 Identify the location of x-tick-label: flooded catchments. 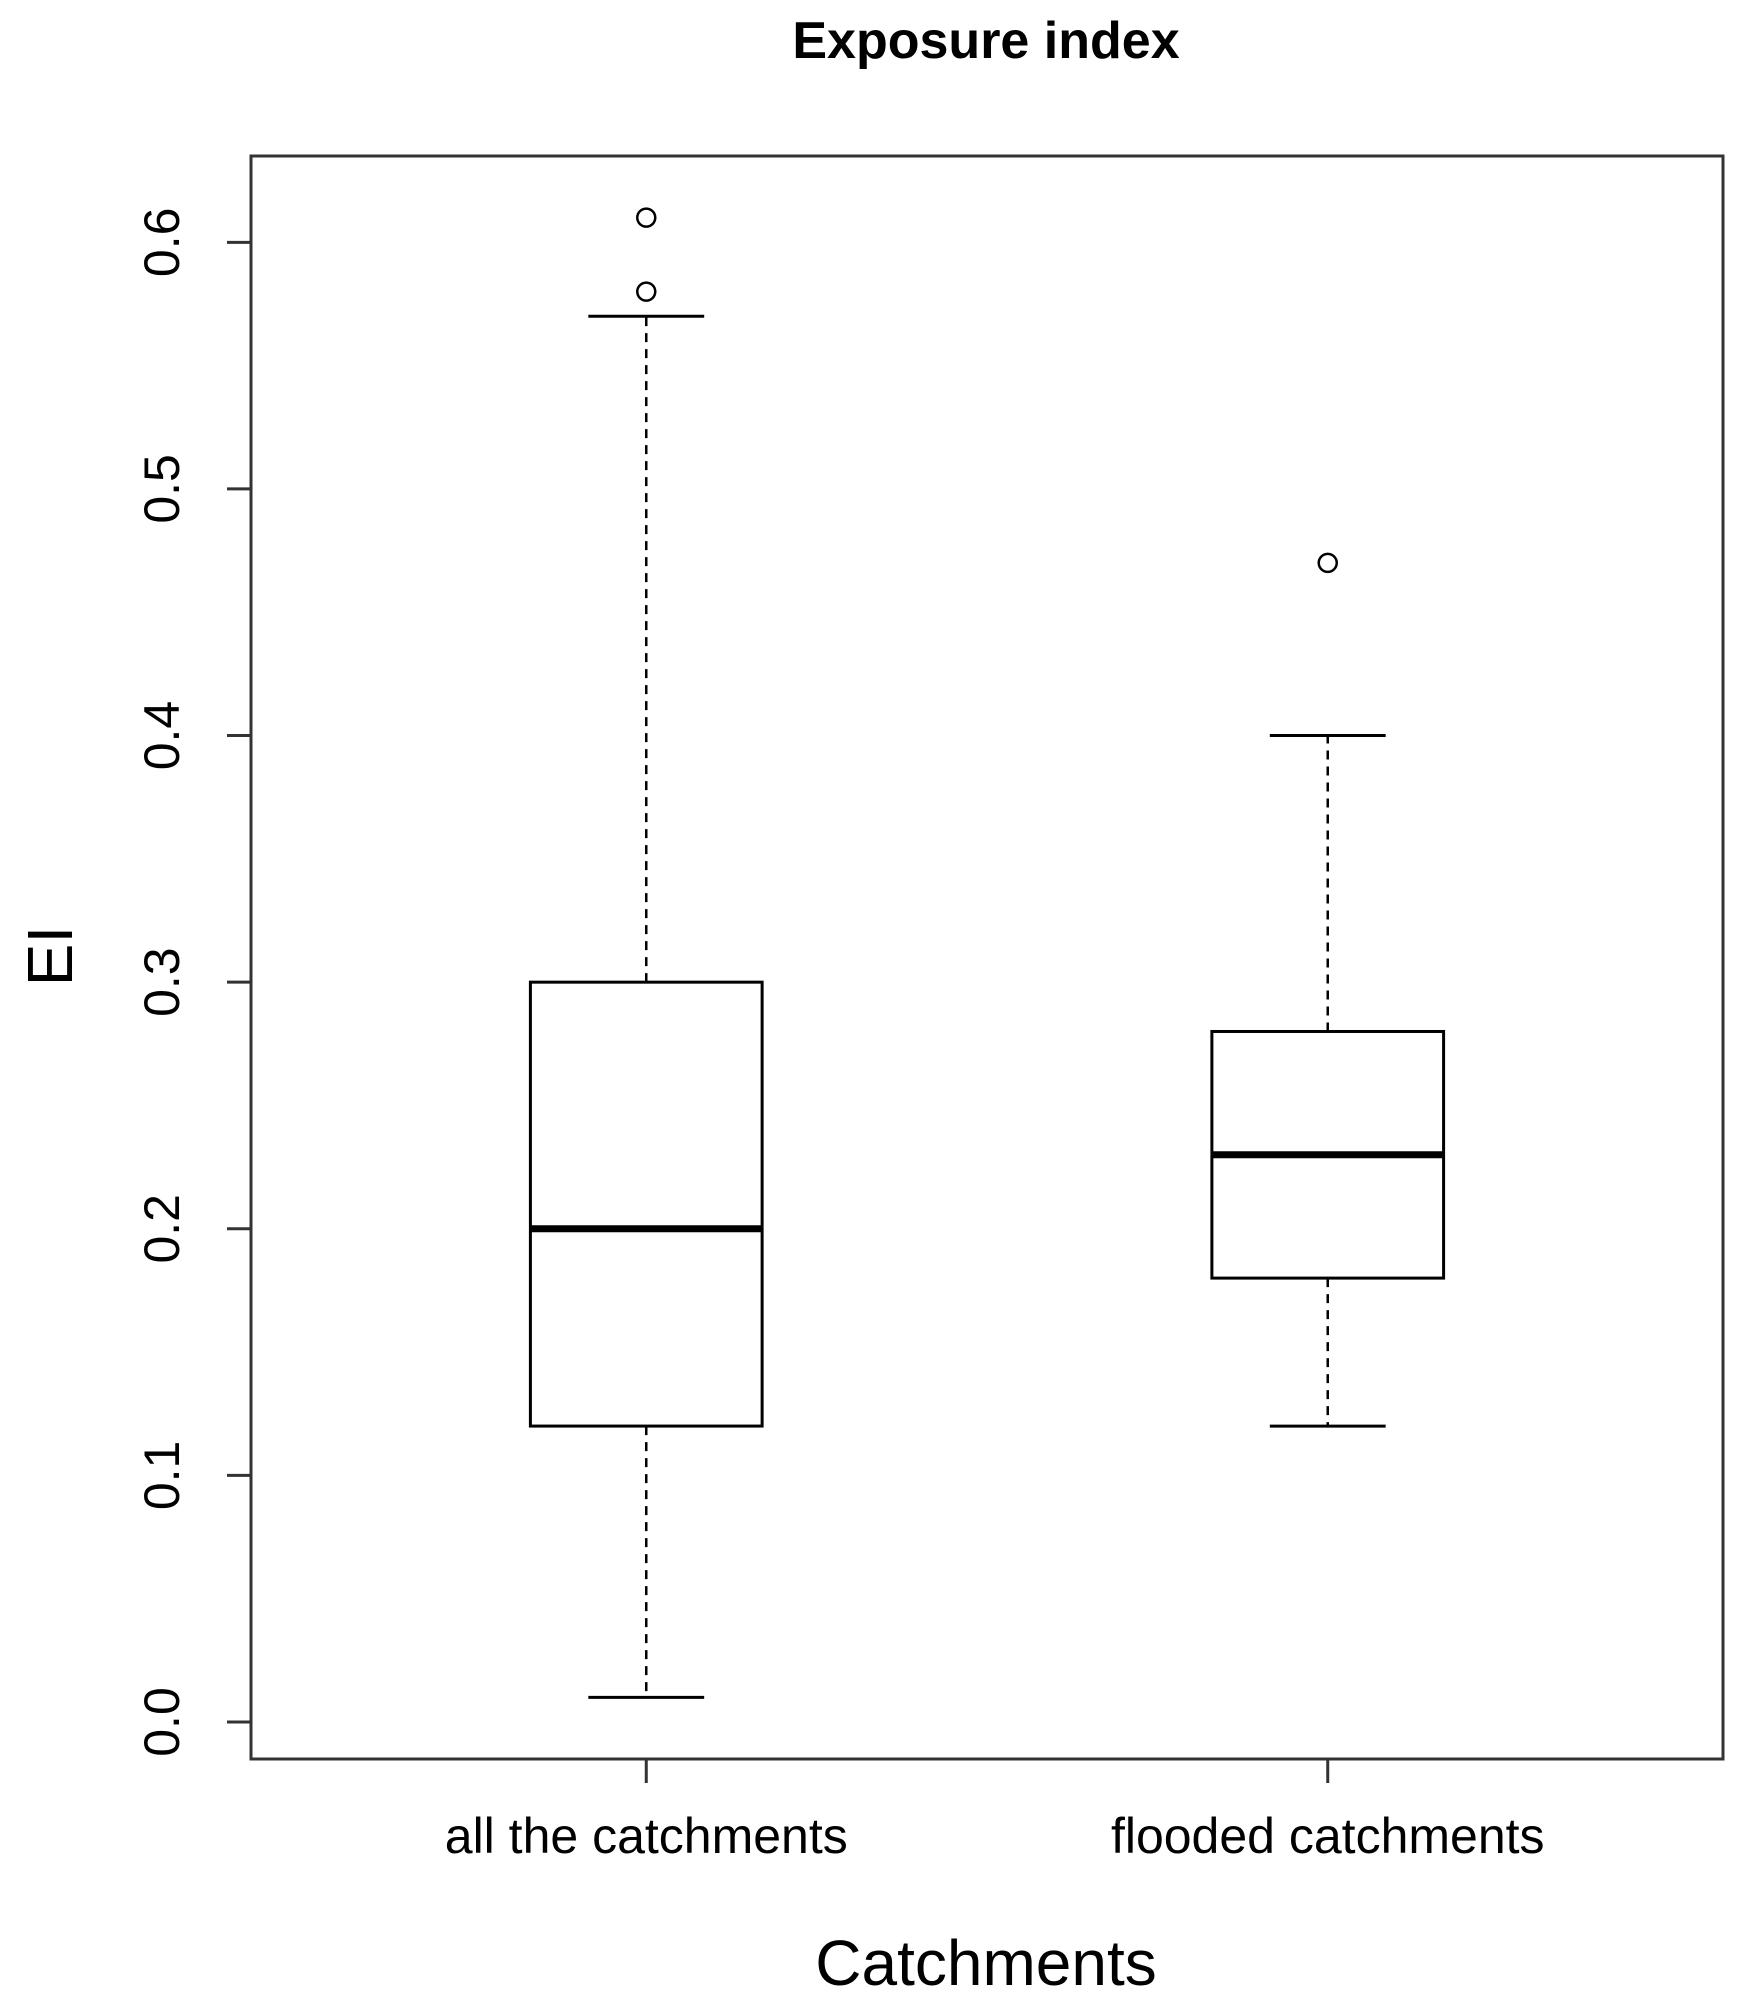
(1328, 1836).